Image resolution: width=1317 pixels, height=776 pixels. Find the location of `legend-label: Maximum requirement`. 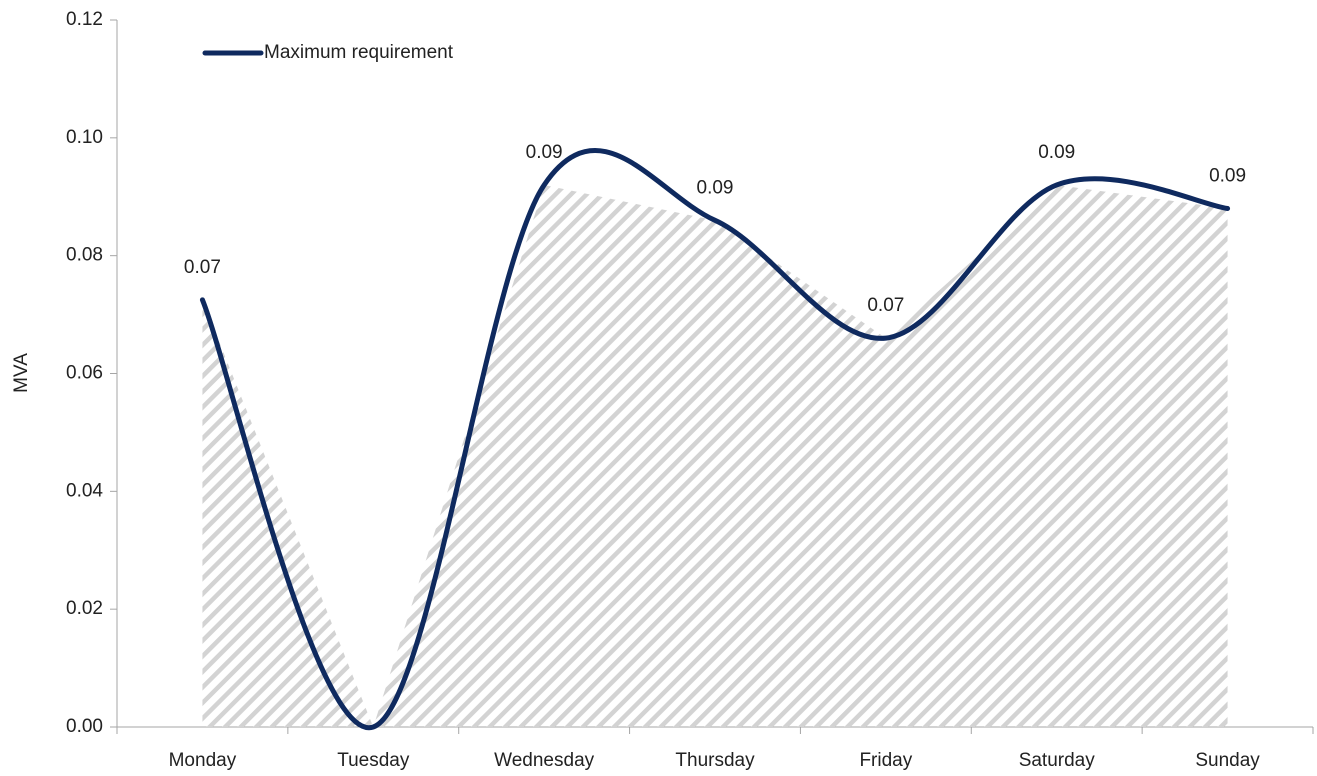

legend-label: Maximum requirement is located at coordinates (359, 52).